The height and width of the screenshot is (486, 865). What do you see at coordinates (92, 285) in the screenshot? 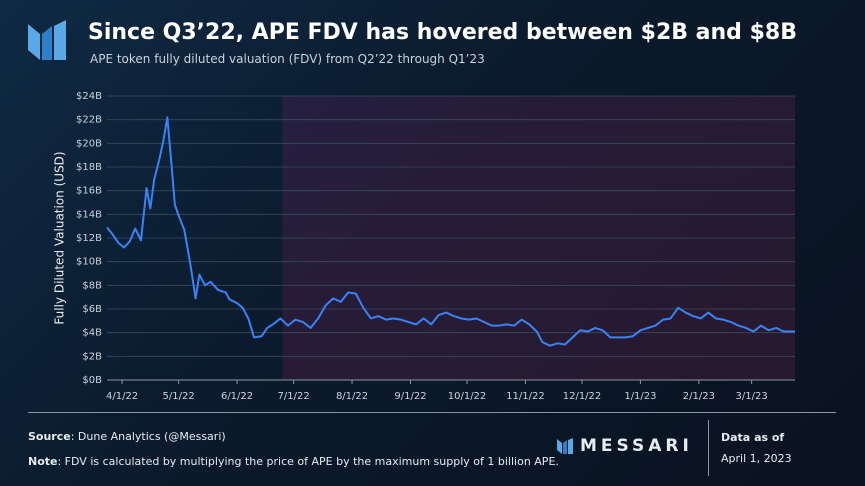
I see `y-tick-label: $8B` at bounding box center [92, 285].